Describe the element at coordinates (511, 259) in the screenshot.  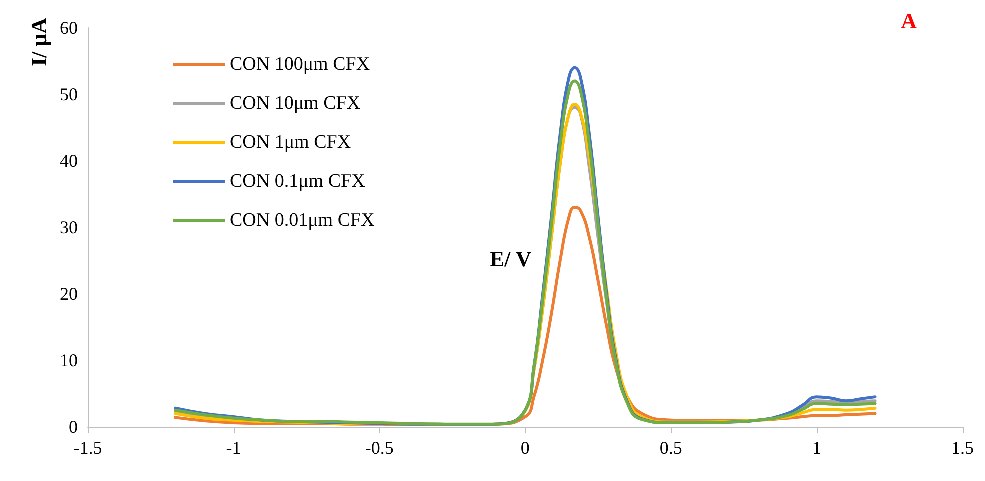
I see `x-axis-title: E/ V` at that location.